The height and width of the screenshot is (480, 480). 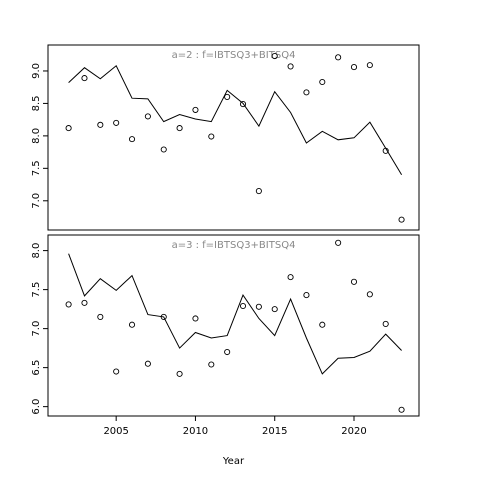 What do you see at coordinates (36, 71) in the screenshot?
I see `y-tick-label: 9.0` at bounding box center [36, 71].